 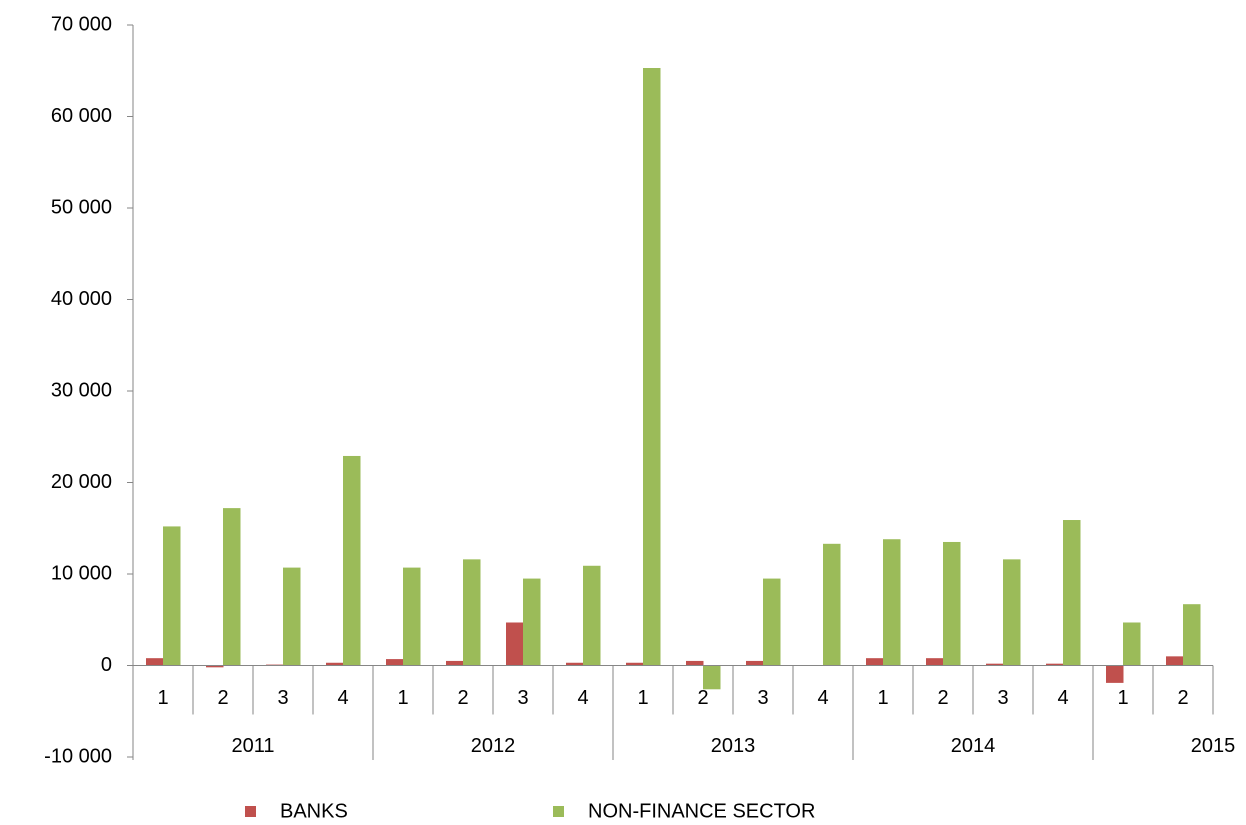 I want to click on legend-label: BANKS, so click(x=314, y=811).